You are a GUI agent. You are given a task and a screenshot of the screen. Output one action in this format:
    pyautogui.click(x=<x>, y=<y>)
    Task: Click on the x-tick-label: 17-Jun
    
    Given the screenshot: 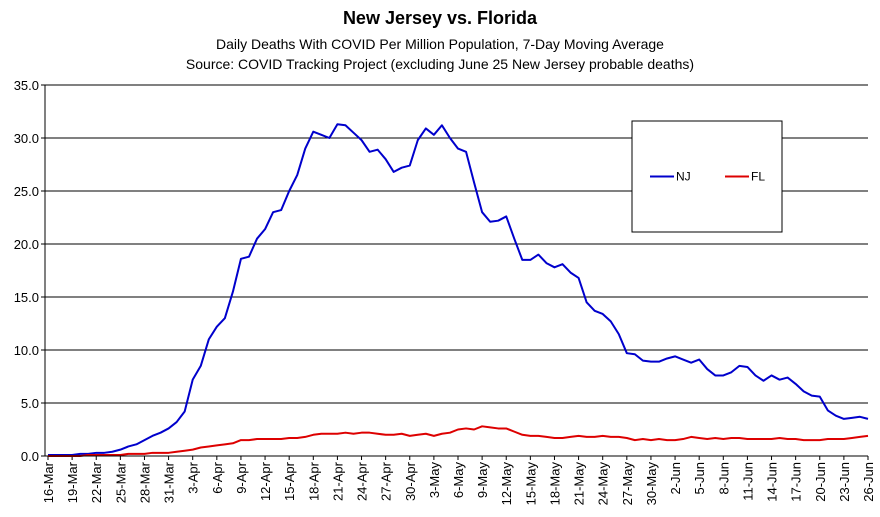 What is the action you would take?
    pyautogui.click(x=796, y=482)
    